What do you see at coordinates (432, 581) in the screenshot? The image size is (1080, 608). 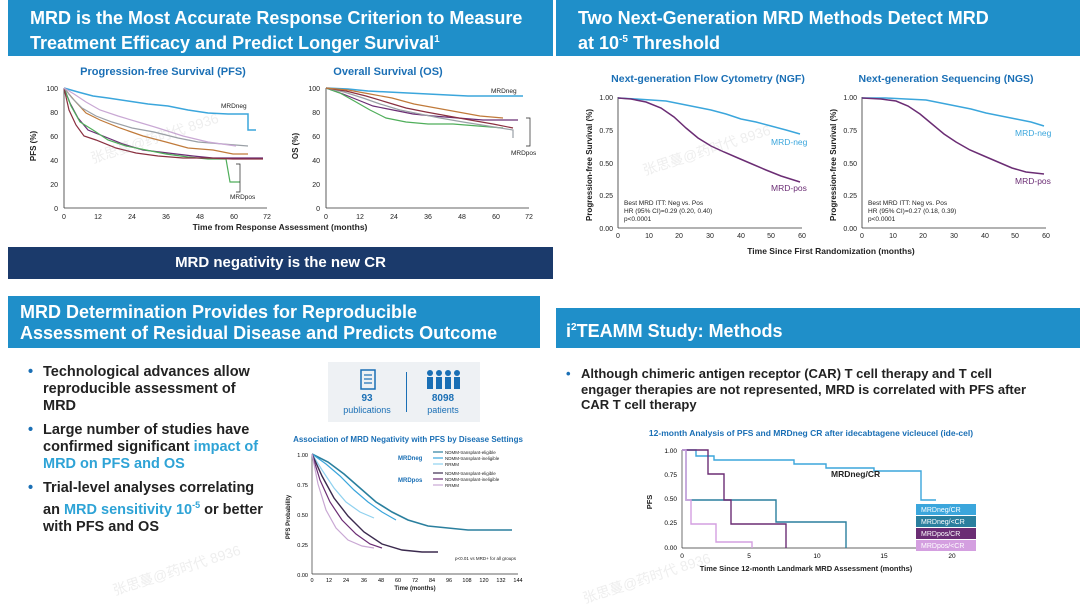 I see `p3-xtick: 84` at bounding box center [432, 581].